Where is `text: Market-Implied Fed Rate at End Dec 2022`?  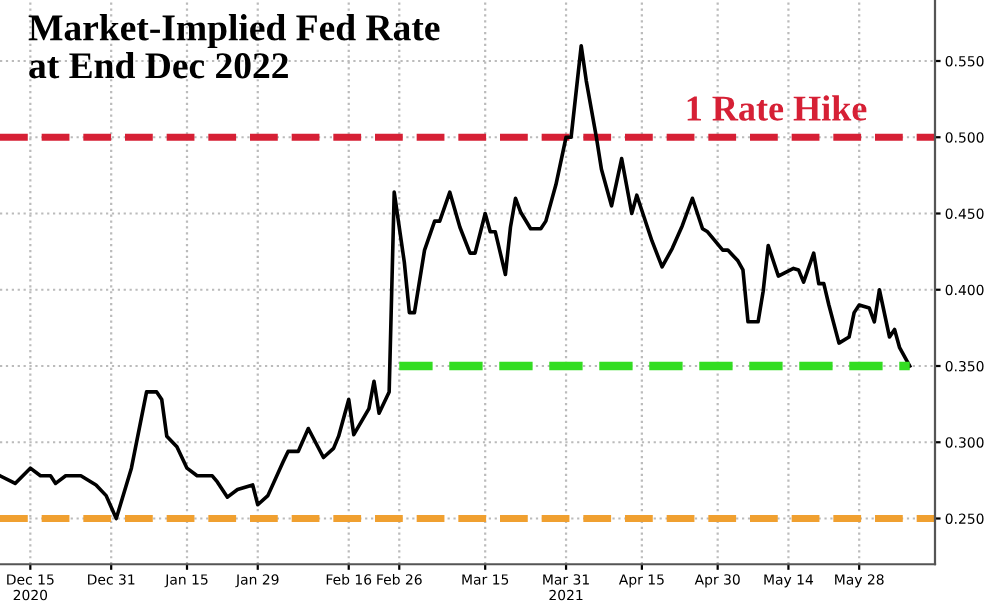
text: Market-Implied Fed Rate at End Dec 2022 is located at coordinates (234, 46).